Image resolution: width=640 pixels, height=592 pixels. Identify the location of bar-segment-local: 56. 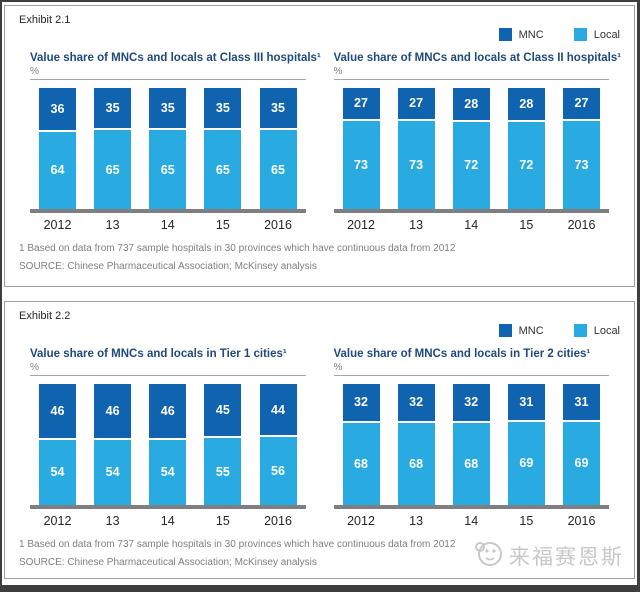
(278, 471).